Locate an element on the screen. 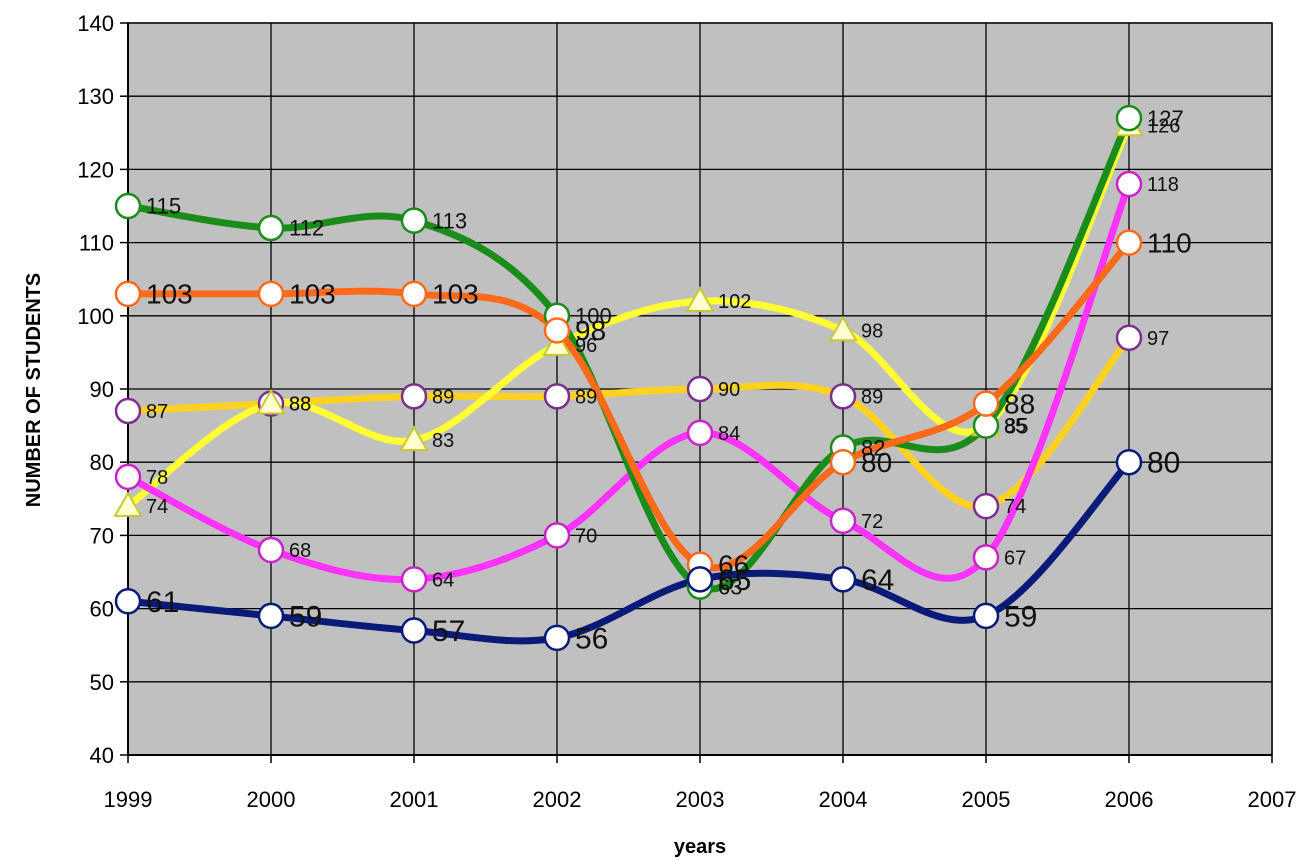 This screenshot has height=860, width=1305. x-tick-label: 2000 is located at coordinates (271, 799).